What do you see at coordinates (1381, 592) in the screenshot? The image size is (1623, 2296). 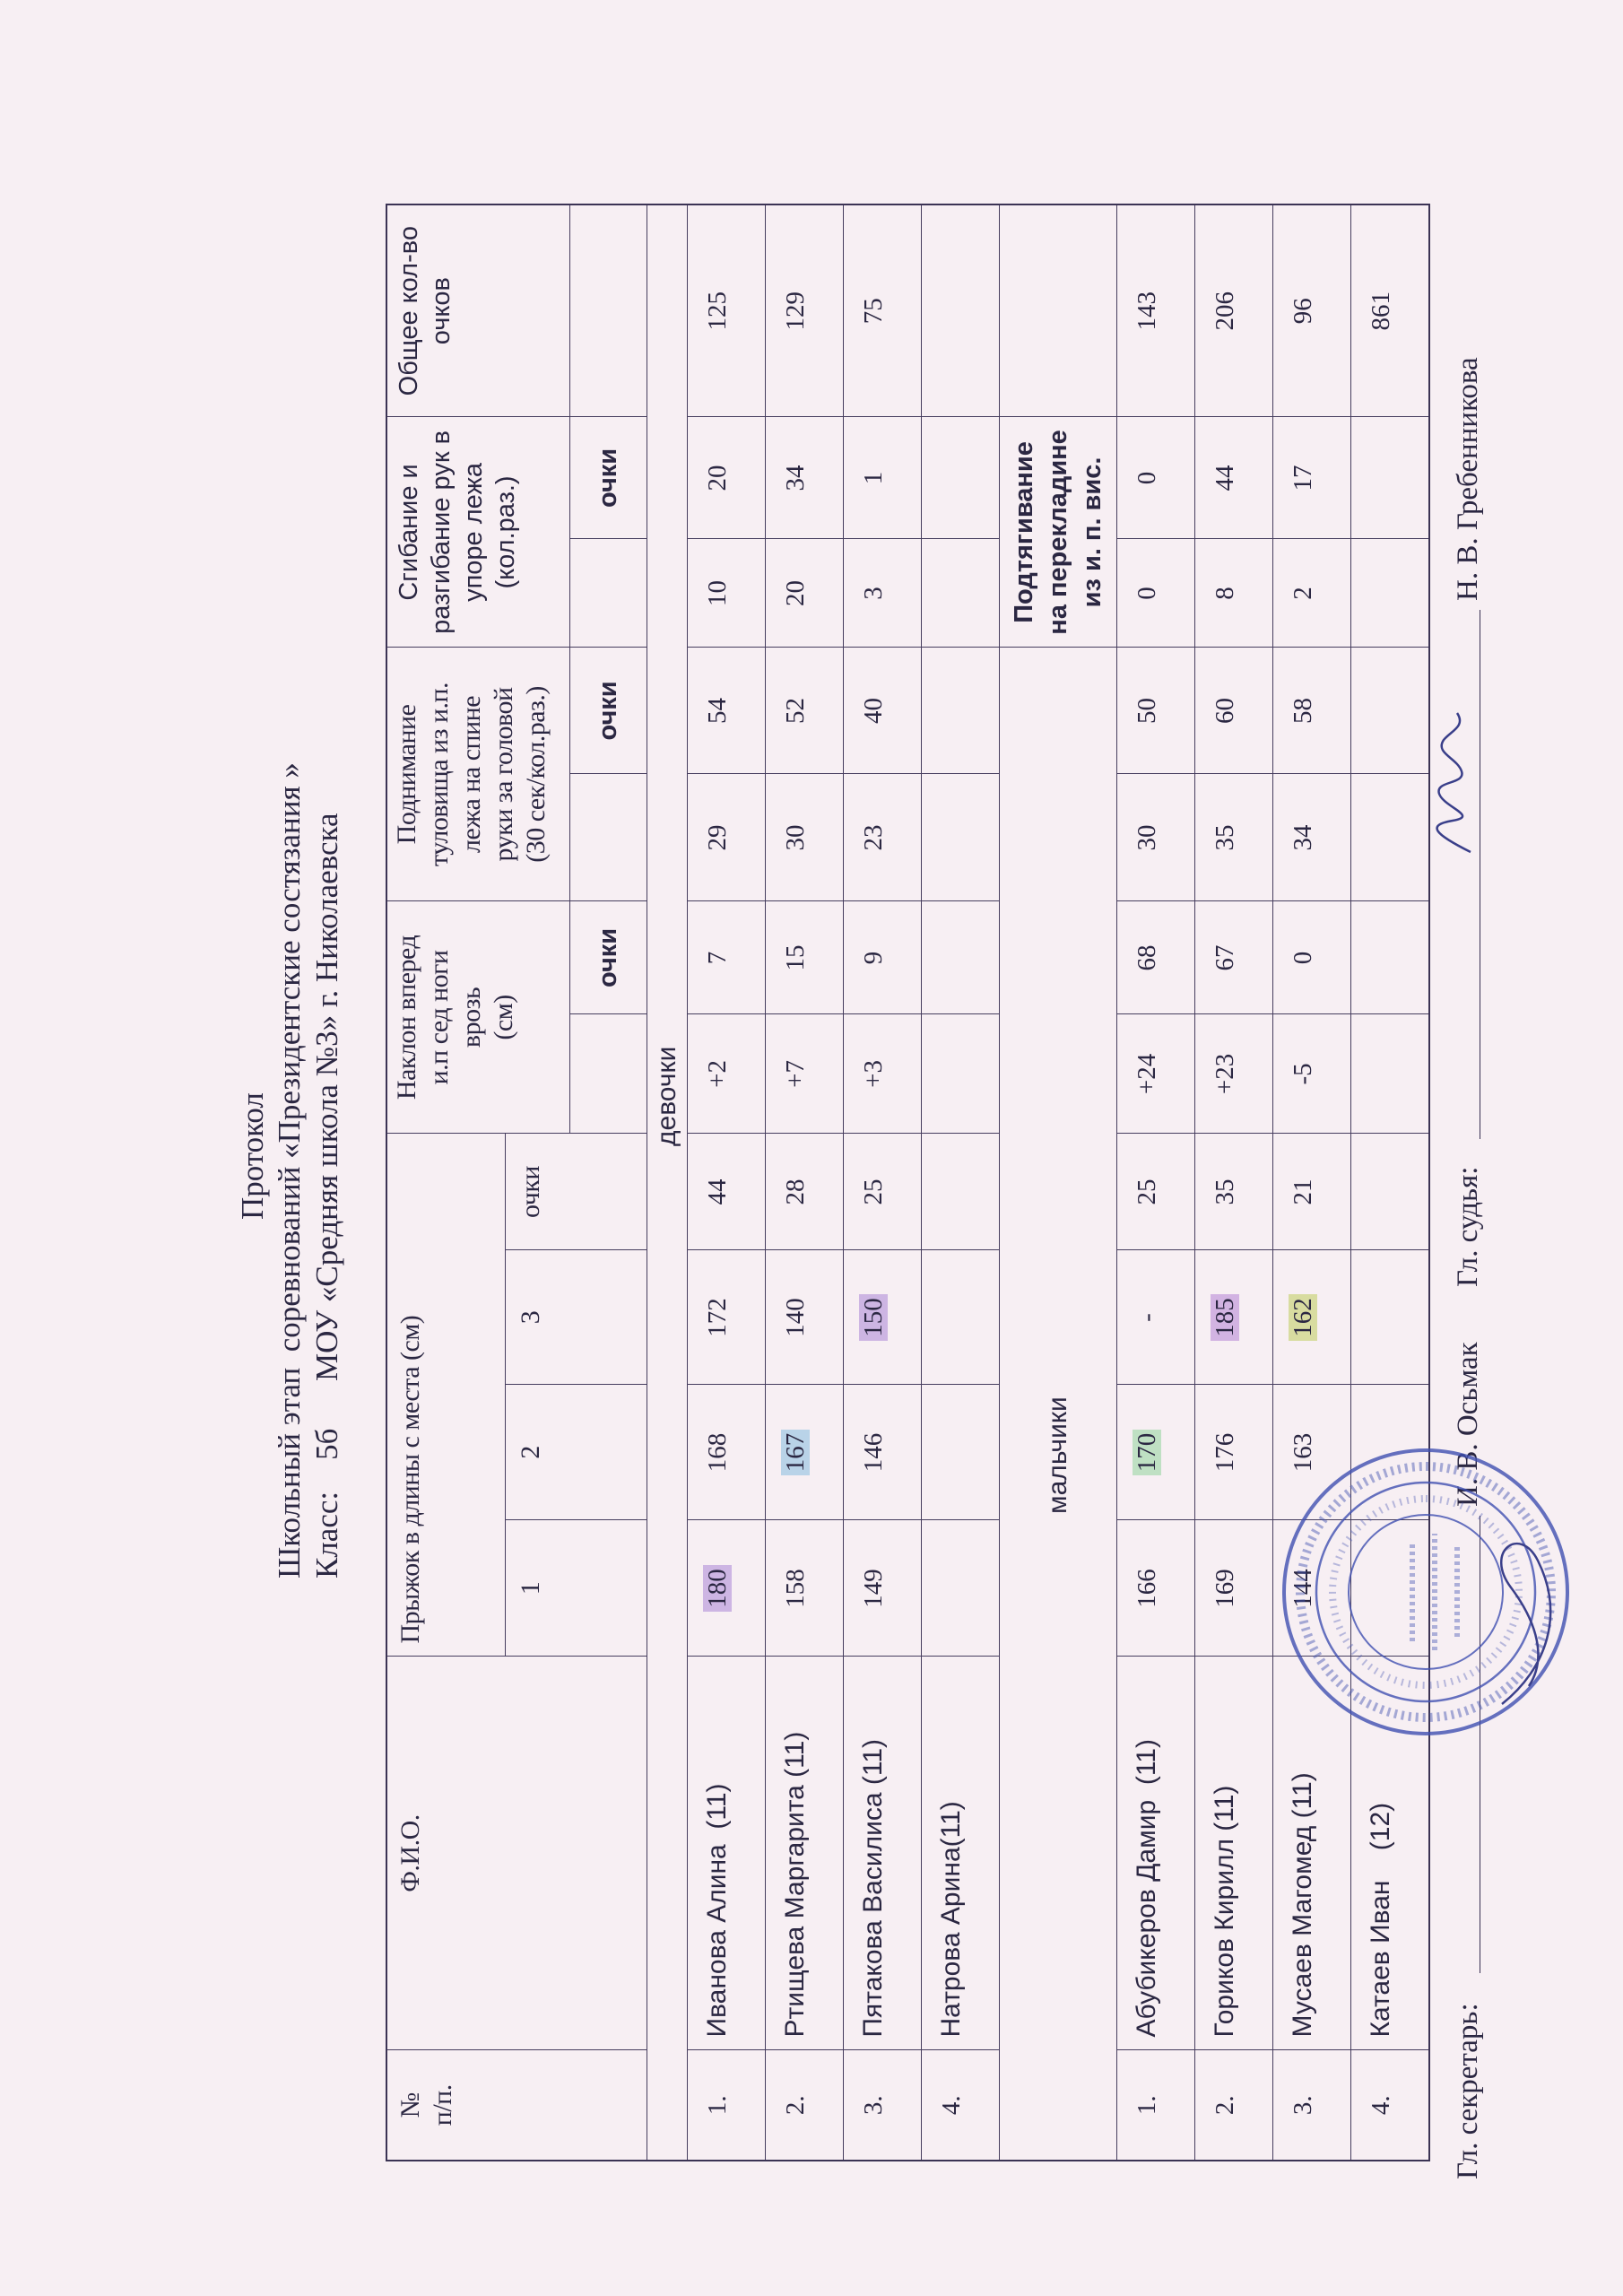 I see `value-pushup` at bounding box center [1381, 592].